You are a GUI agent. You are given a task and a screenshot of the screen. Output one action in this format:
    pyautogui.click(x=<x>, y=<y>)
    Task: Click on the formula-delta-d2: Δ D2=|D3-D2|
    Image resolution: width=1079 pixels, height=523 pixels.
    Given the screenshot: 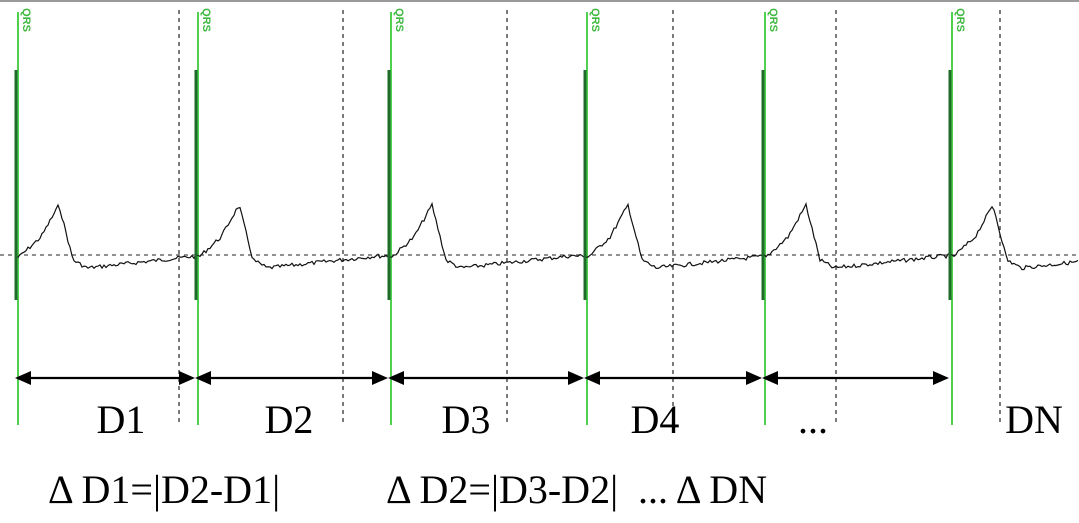 What is the action you would take?
    pyautogui.click(x=502, y=489)
    